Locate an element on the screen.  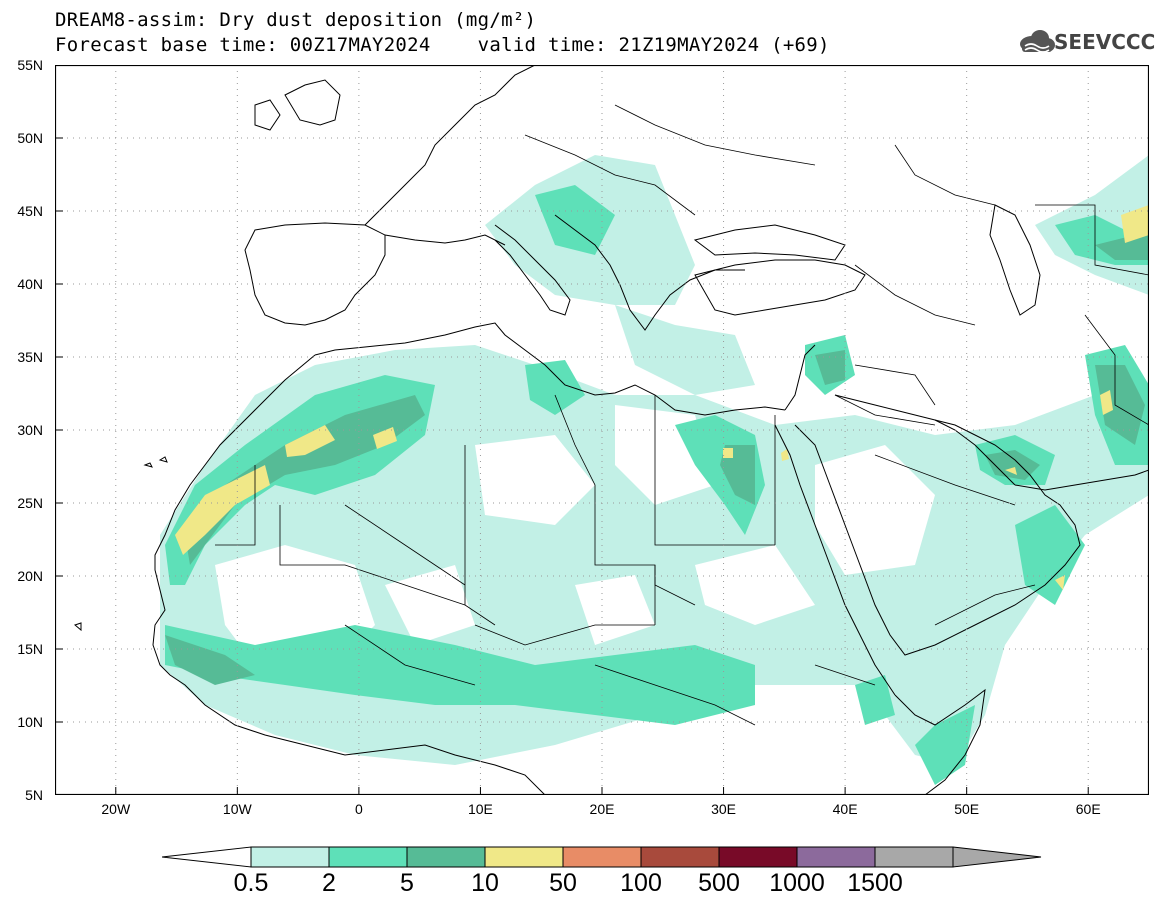
lat-label: 35N is located at coordinates (30, 357).